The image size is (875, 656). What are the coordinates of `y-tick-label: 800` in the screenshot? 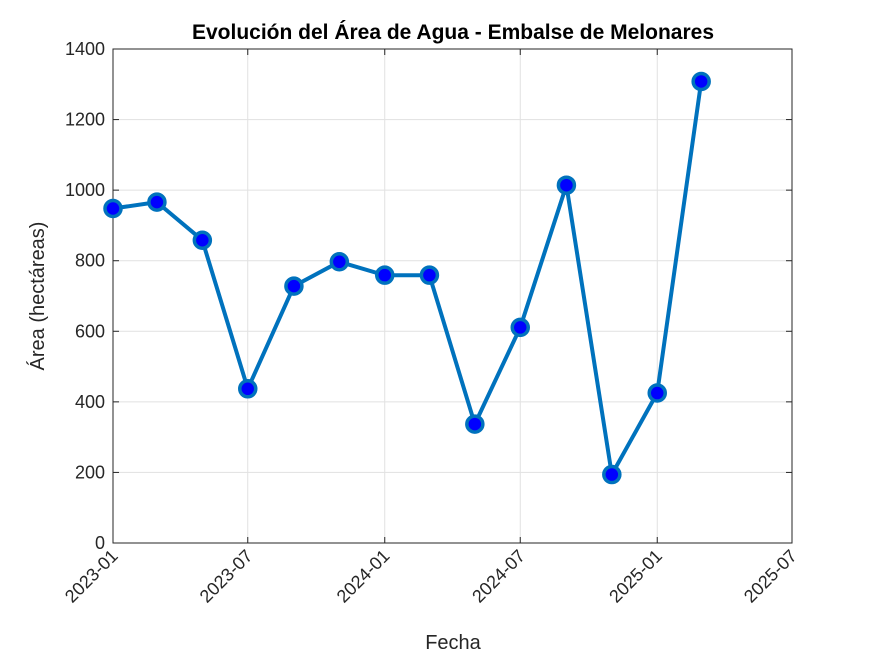 It's located at (90, 261).